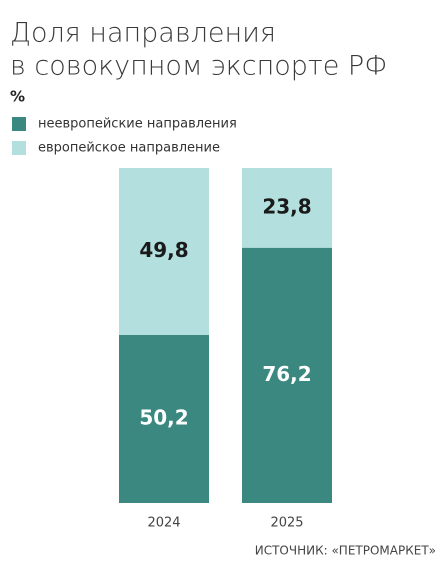  Describe the element at coordinates (143, 33) in the screenshot. I see `chart-title: Доля направления` at that location.